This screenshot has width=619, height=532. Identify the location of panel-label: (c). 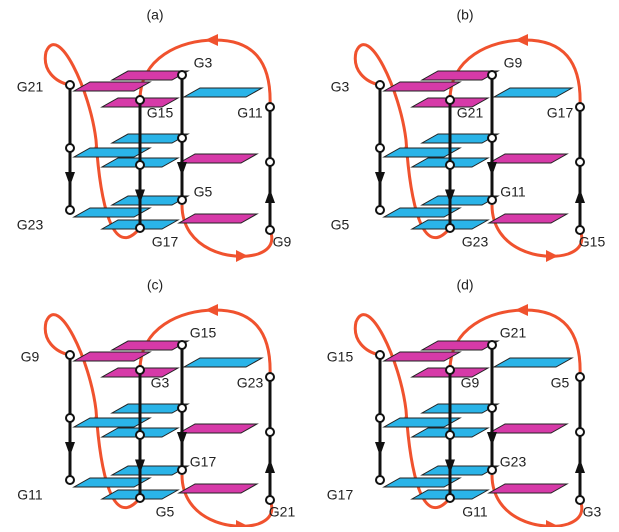
(155, 285).